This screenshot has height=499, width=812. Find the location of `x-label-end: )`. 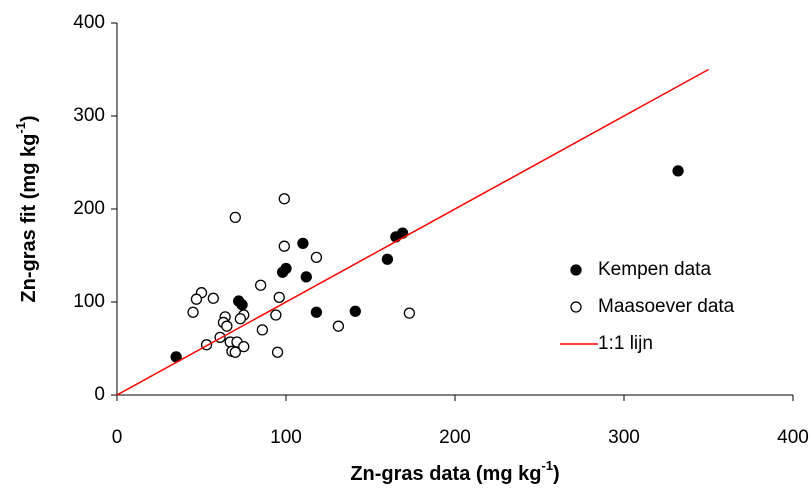

x-label-end: ) is located at coordinates (556, 474).